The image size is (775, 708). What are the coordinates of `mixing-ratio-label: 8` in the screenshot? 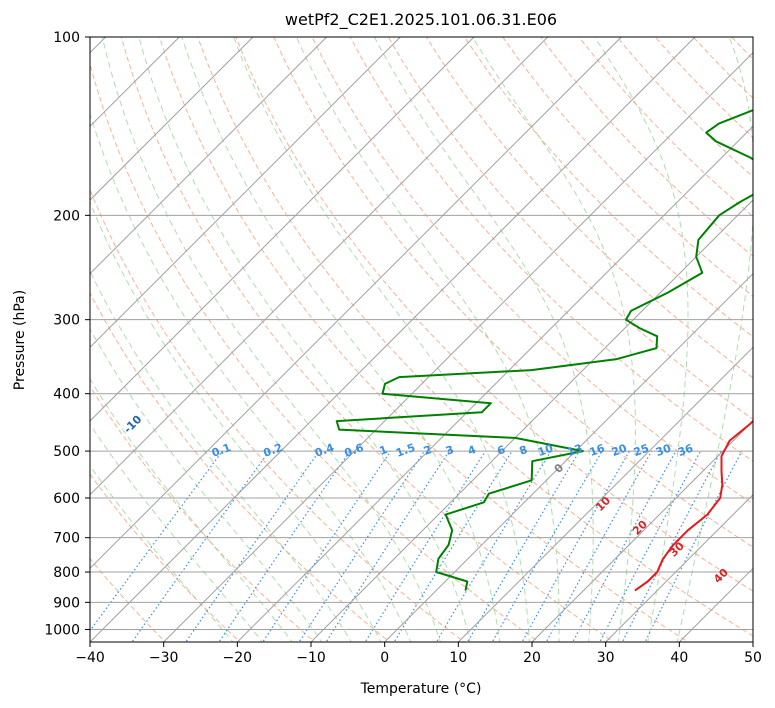 It's located at (524, 450).